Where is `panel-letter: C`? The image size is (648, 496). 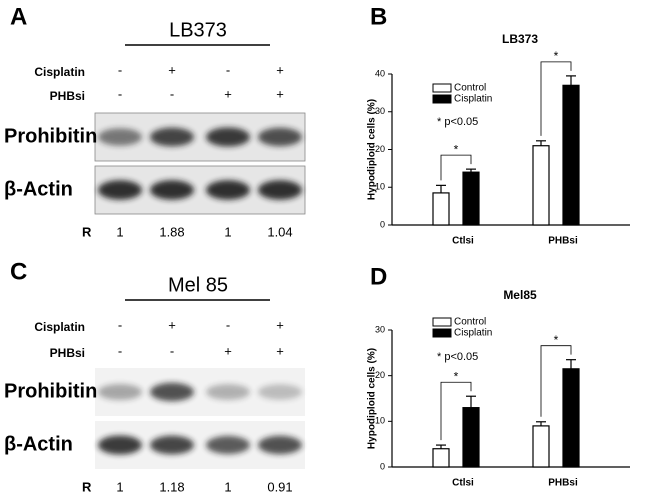 panel-letter: C is located at coordinates (18, 271).